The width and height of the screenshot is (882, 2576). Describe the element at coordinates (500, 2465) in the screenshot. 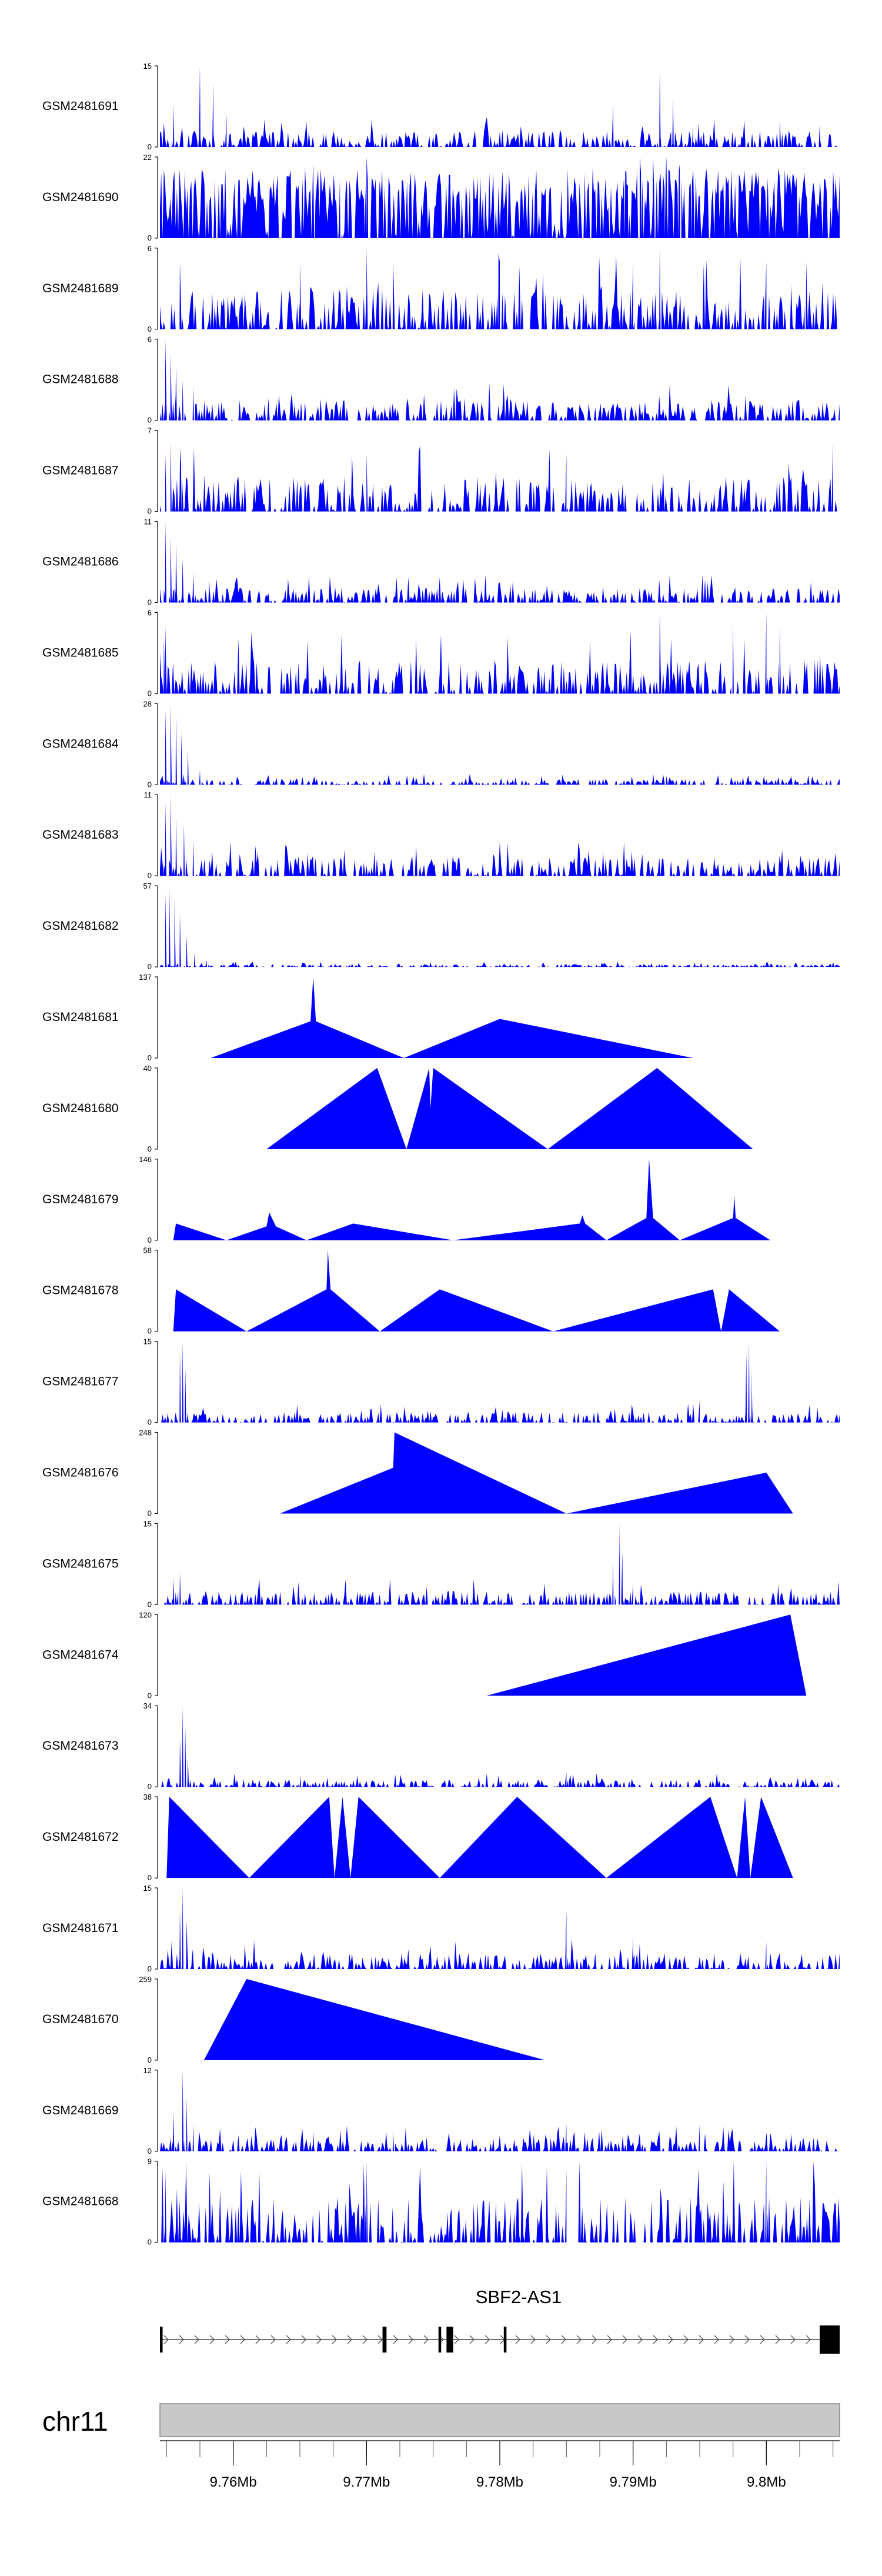

I see `genomic-axis: 9.76Mb 9.77Mb 9.78Mb 9.79Mb 9.8Mb` at that location.